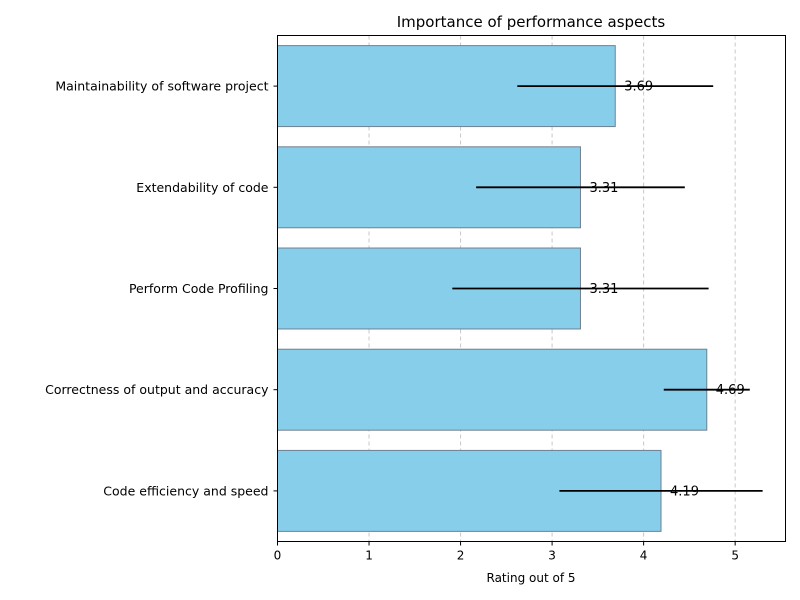 Image resolution: width=800 pixels, height=600 pixels. I want to click on value-label: 4.69, so click(730, 390).